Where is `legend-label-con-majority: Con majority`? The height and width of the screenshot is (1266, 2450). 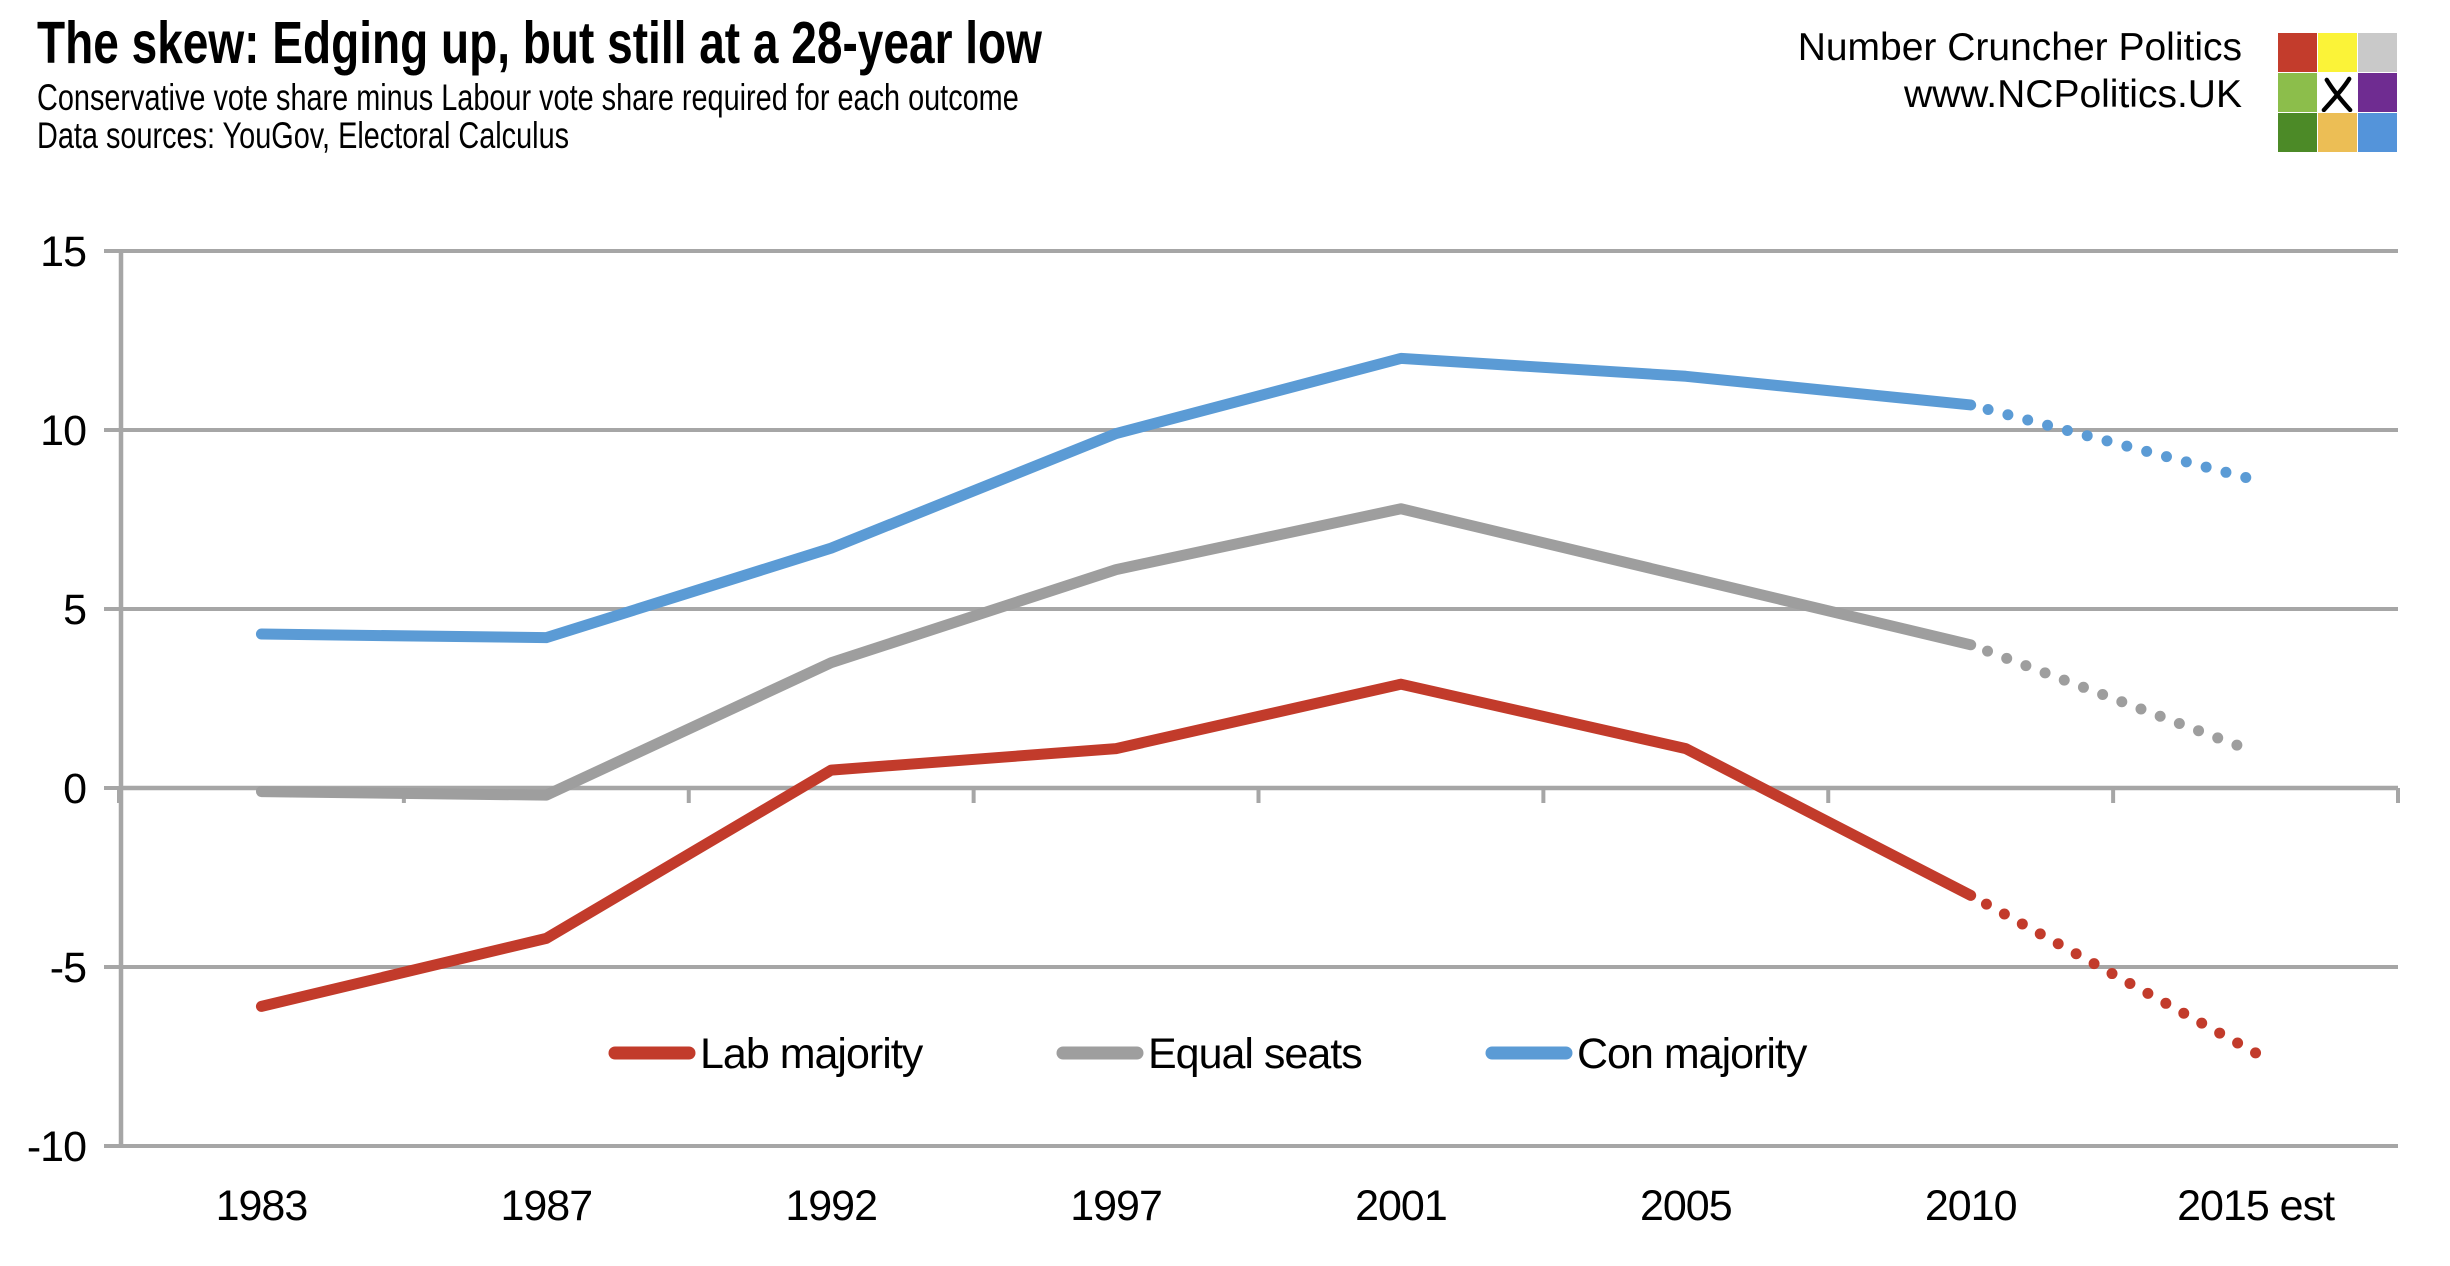 legend-label-con-majority: Con majority is located at coordinates (1692, 1054).